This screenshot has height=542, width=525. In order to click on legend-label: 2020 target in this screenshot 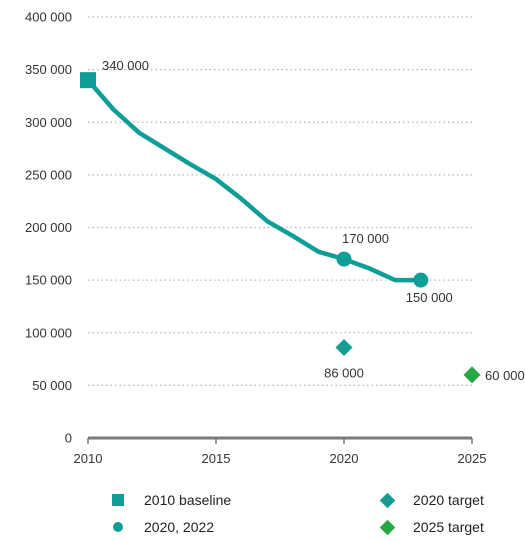, I will do `click(448, 500)`.